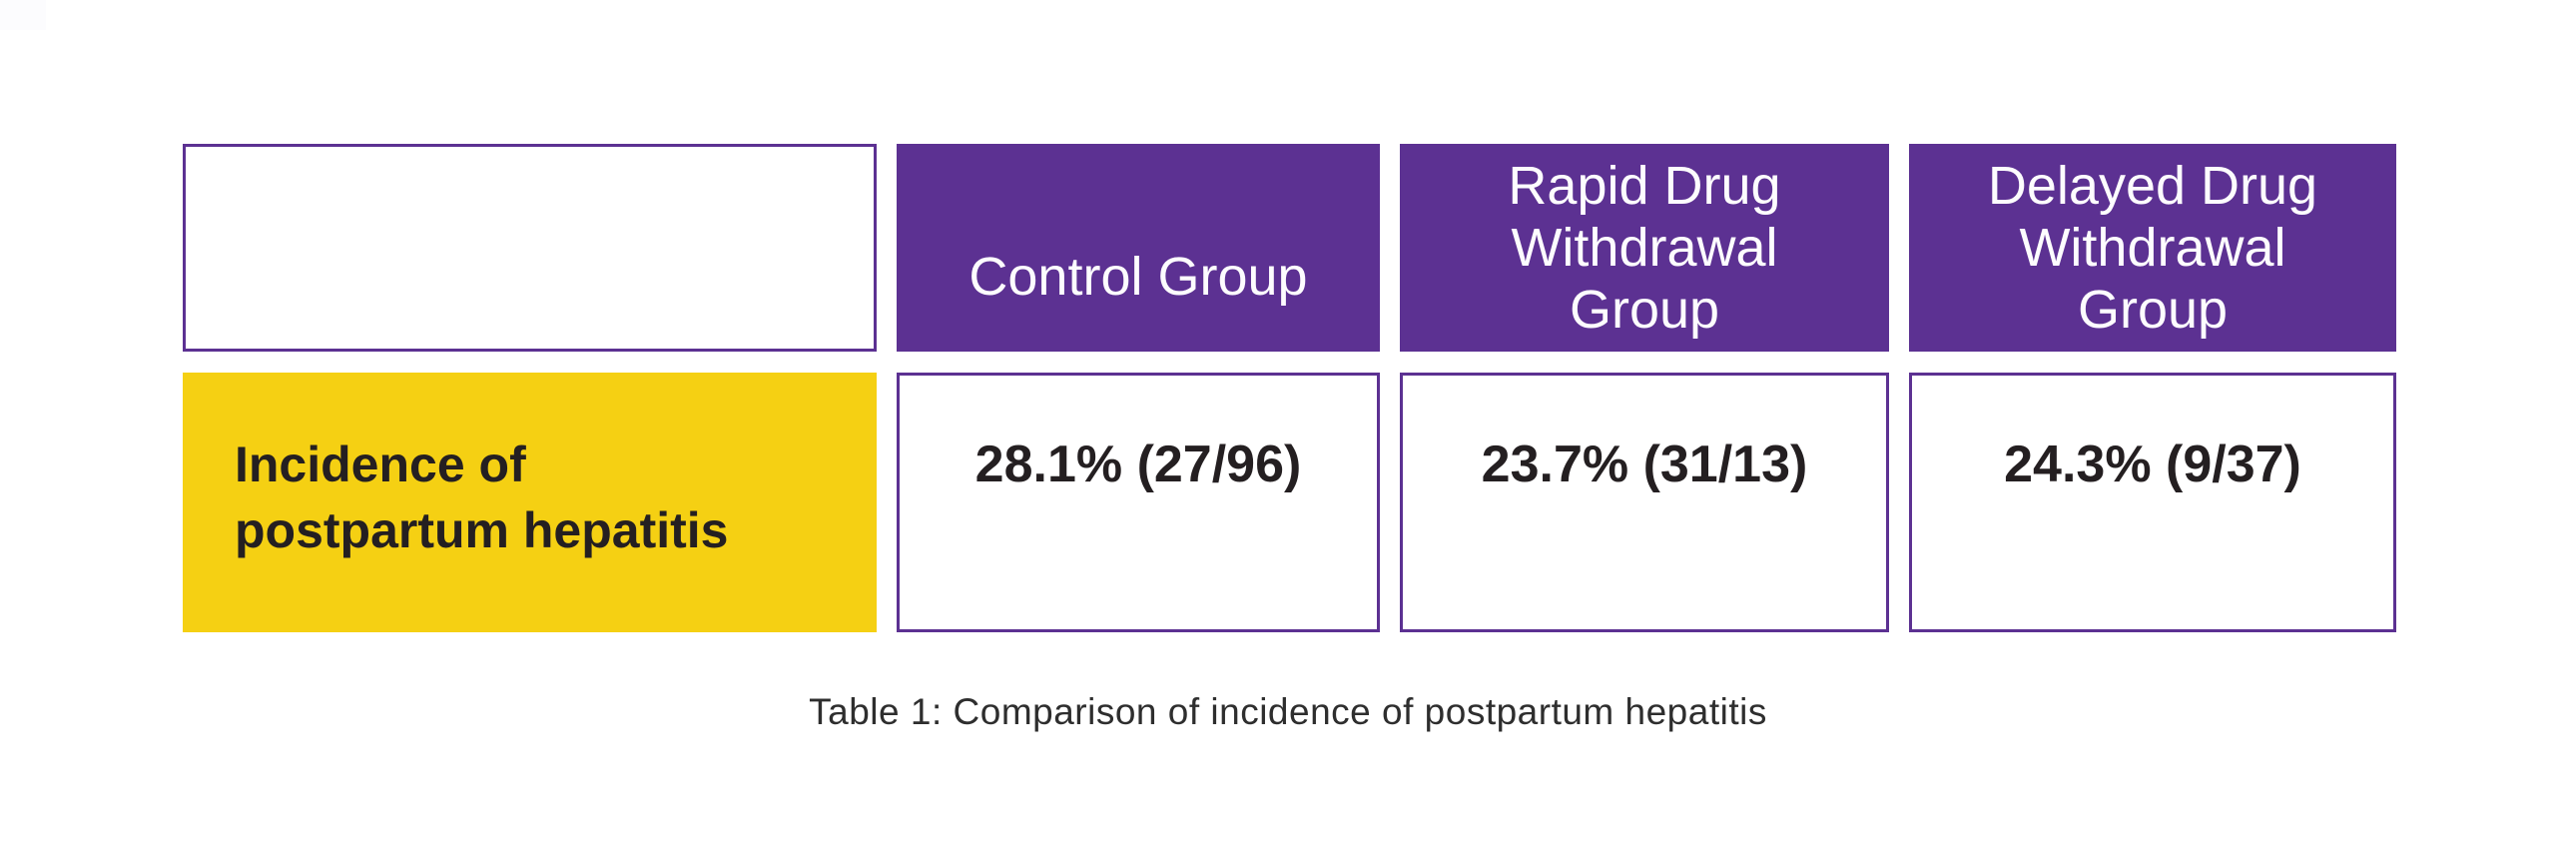 The width and height of the screenshot is (2576, 866). I want to click on value-cell-rapid-withdrawal-group: 23.7% (31/13), so click(1644, 502).